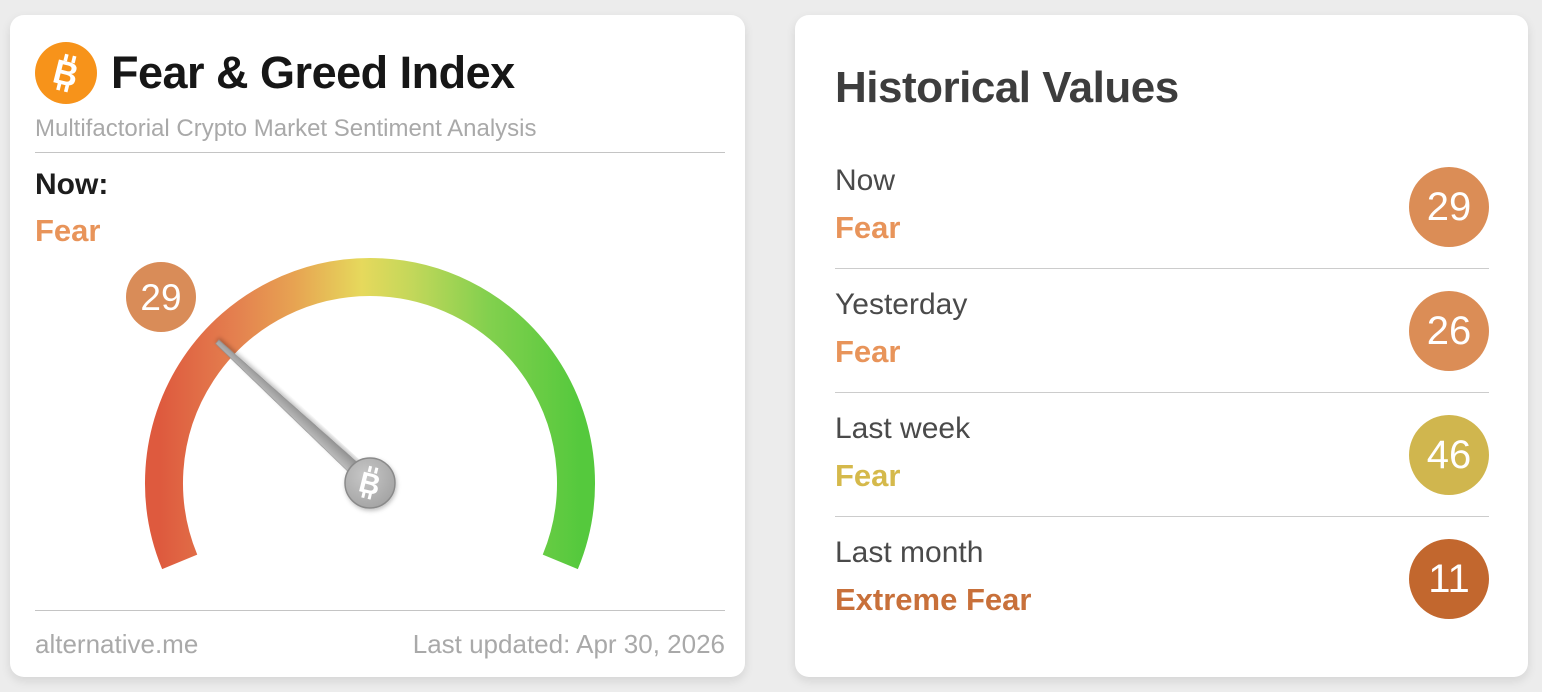 This screenshot has width=1542, height=692. I want to click on card-header: B Fear & Greed Index, so click(377, 73).